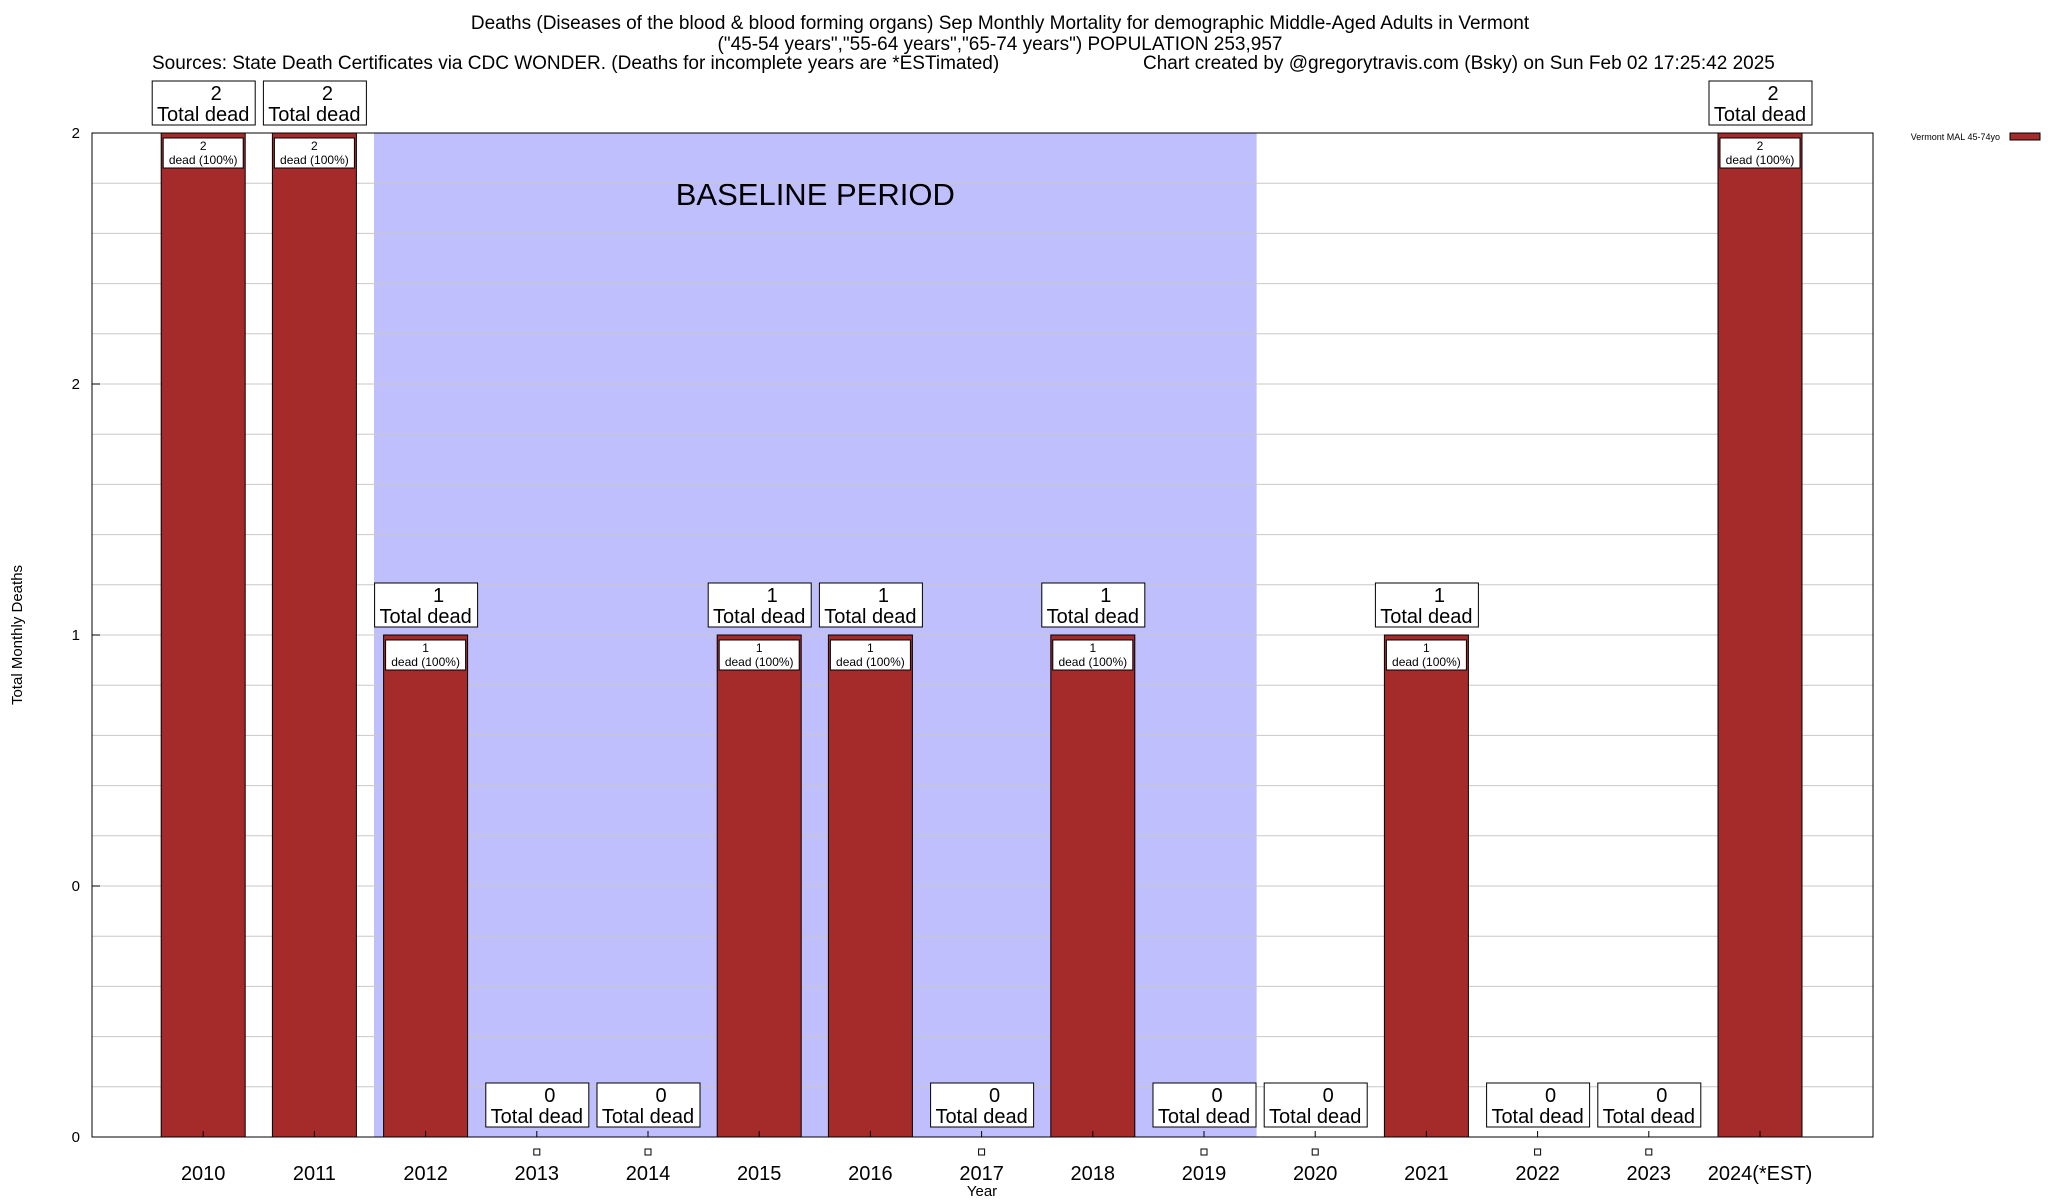 This screenshot has width=2048, height=1200. What do you see at coordinates (815, 194) in the screenshot?
I see `baseline-period-label: BASELINE PERIOD` at bounding box center [815, 194].